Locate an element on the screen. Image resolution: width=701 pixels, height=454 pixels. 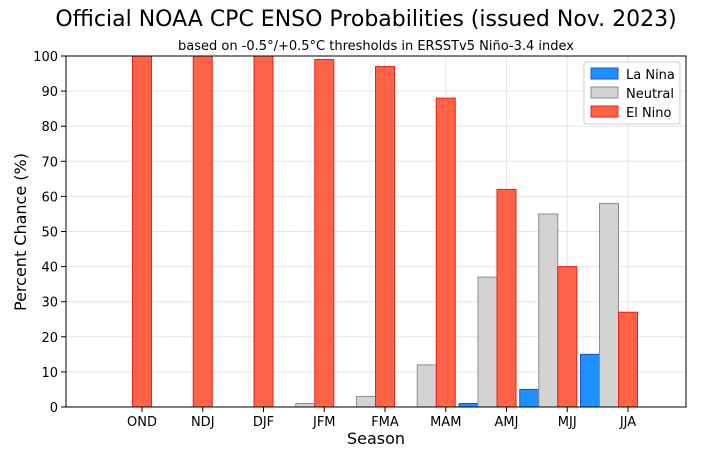
bar-neutral-jja is located at coordinates (609, 305).